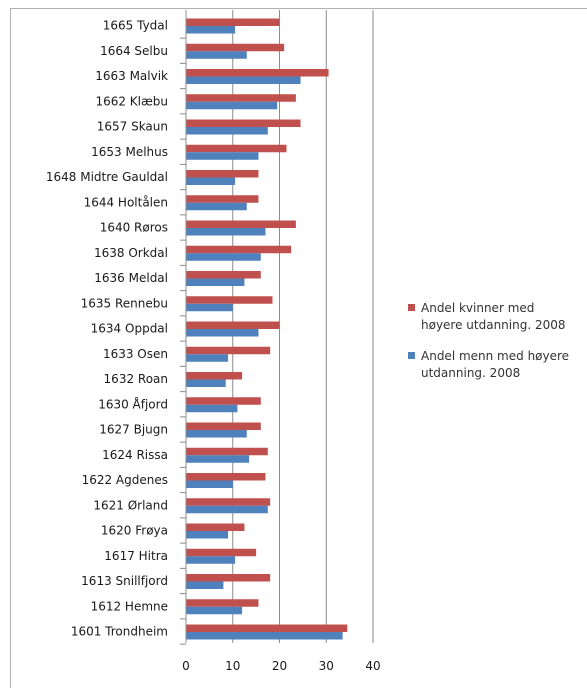 The width and height of the screenshot is (587, 688). I want to click on category-label: 1622 Agdenes, so click(125, 480).